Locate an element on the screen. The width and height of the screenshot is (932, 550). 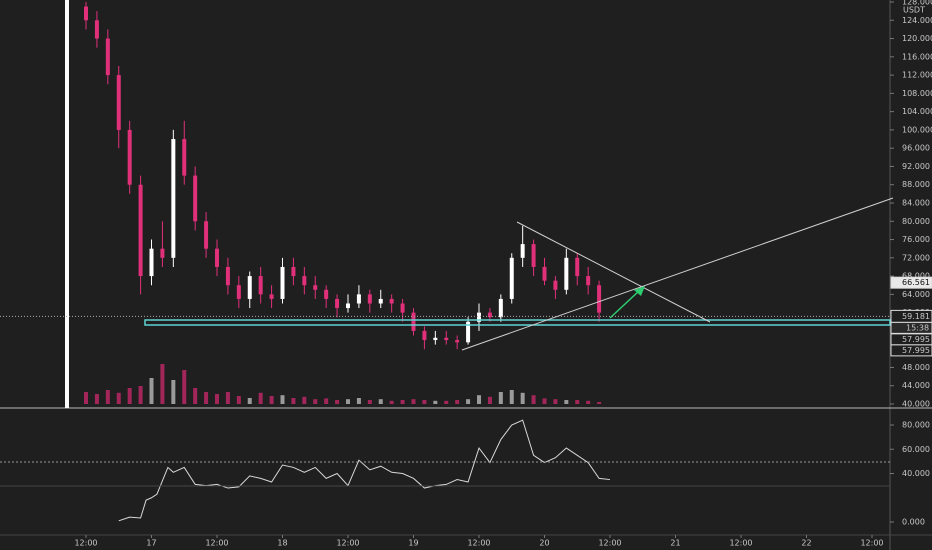
x-tick-label: 21 is located at coordinates (675, 543).